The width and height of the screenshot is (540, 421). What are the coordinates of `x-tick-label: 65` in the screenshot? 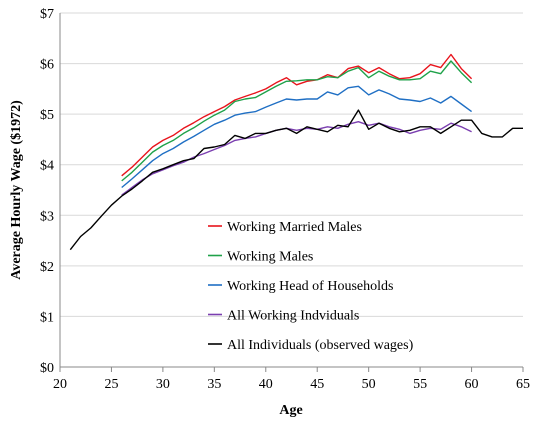 It's located at (523, 384).